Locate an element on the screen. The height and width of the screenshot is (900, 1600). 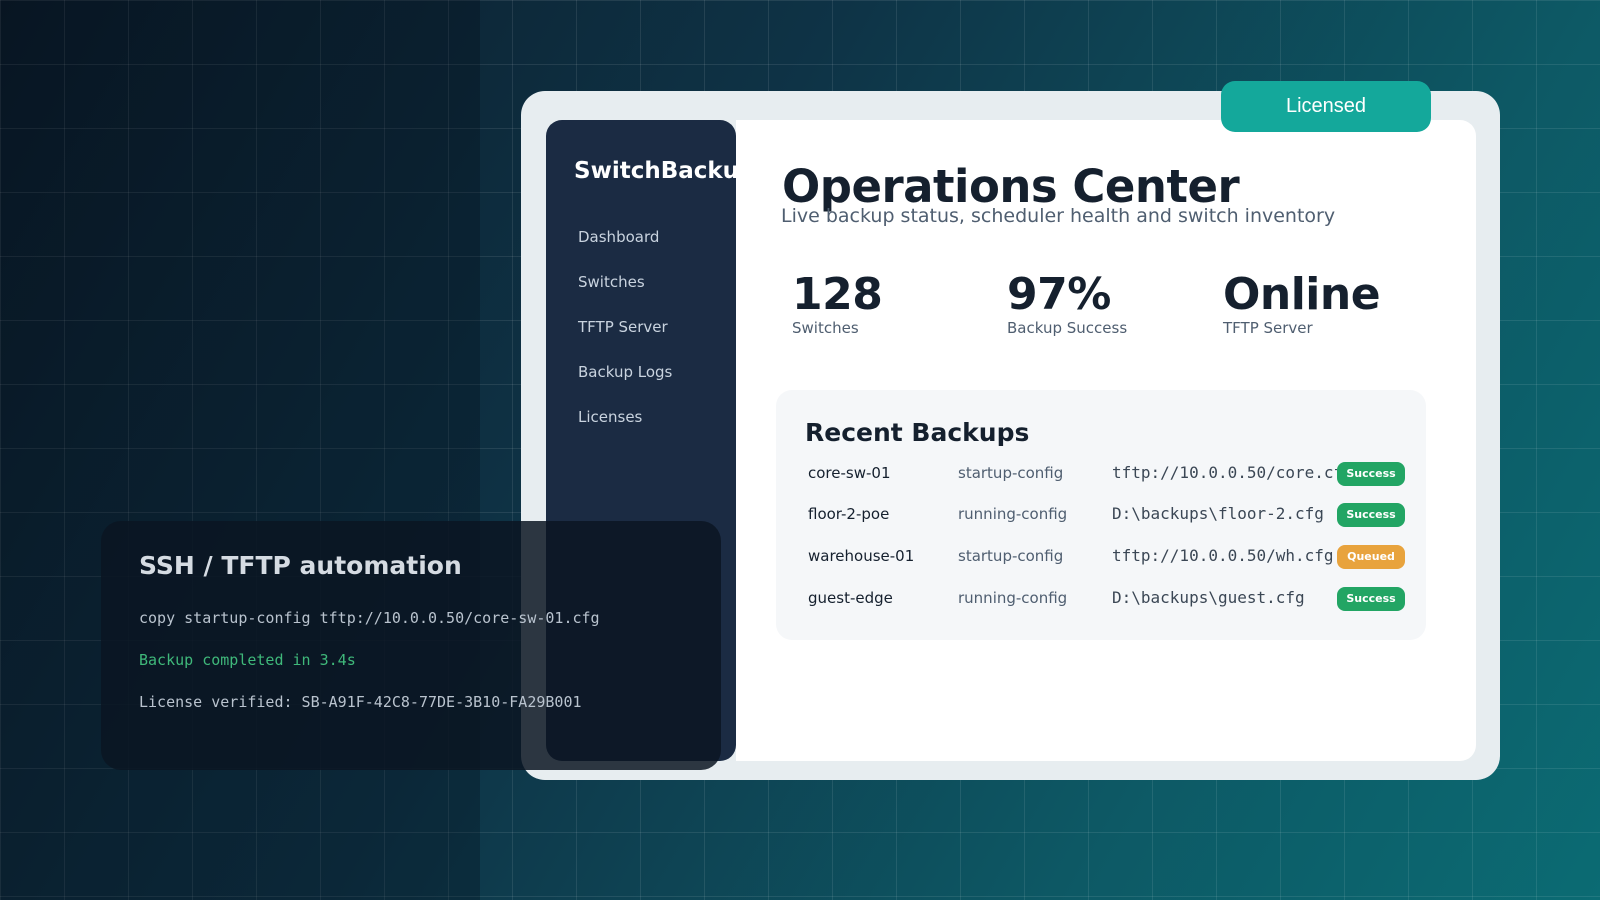
licensed-badge: Licensed is located at coordinates (1326, 106).